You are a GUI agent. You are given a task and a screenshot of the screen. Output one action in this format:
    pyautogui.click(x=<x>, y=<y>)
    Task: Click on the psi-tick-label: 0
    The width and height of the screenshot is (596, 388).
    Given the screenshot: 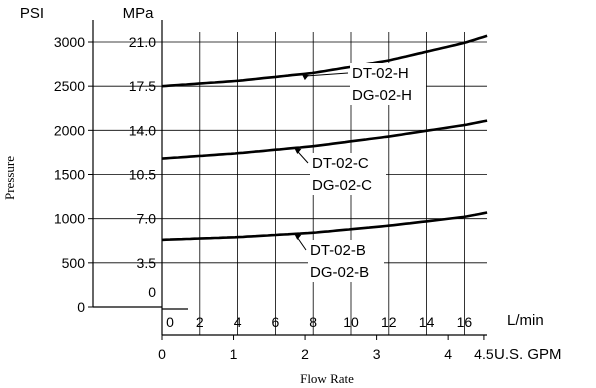 What is the action you would take?
    pyautogui.click(x=81, y=307)
    